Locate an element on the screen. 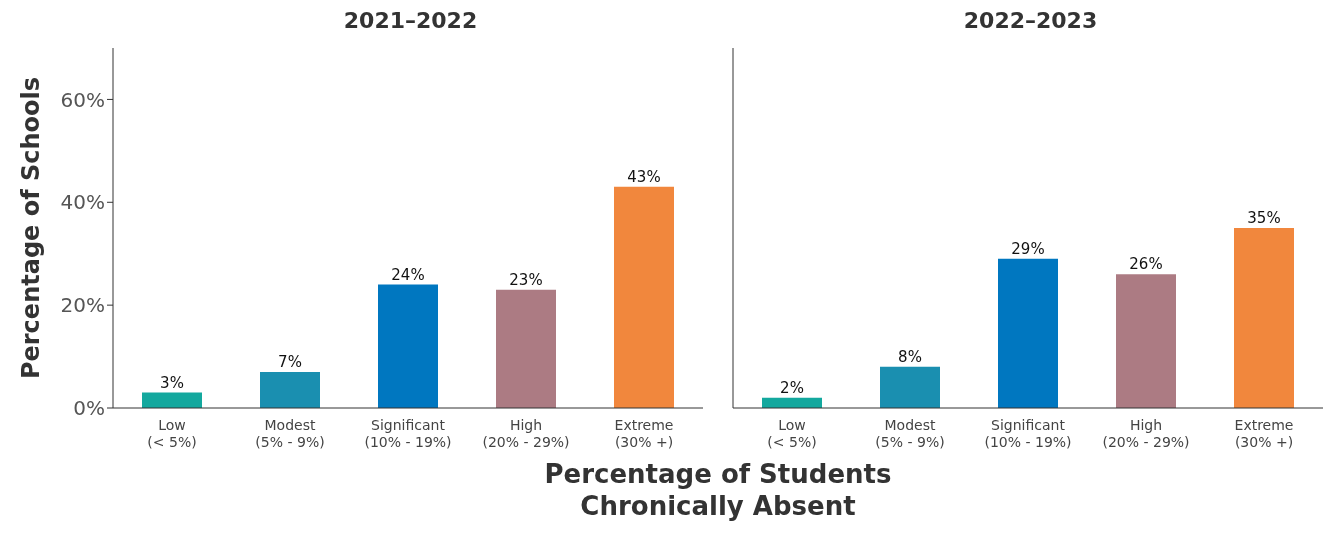 The image size is (1339, 556). chart-title: 2022–2023 is located at coordinates (1030, 21).